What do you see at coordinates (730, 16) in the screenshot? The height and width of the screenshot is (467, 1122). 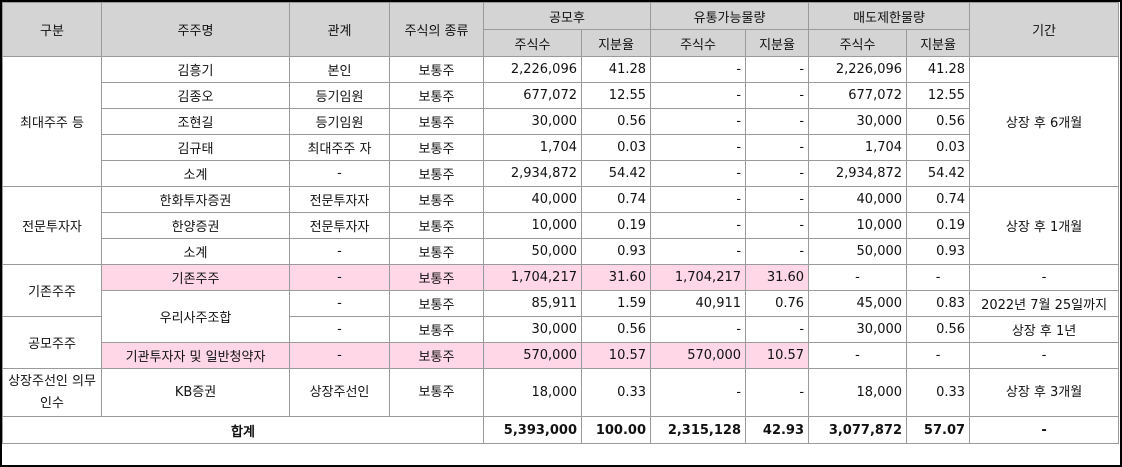 I see `header-tradable: 유통가능물량` at bounding box center [730, 16].